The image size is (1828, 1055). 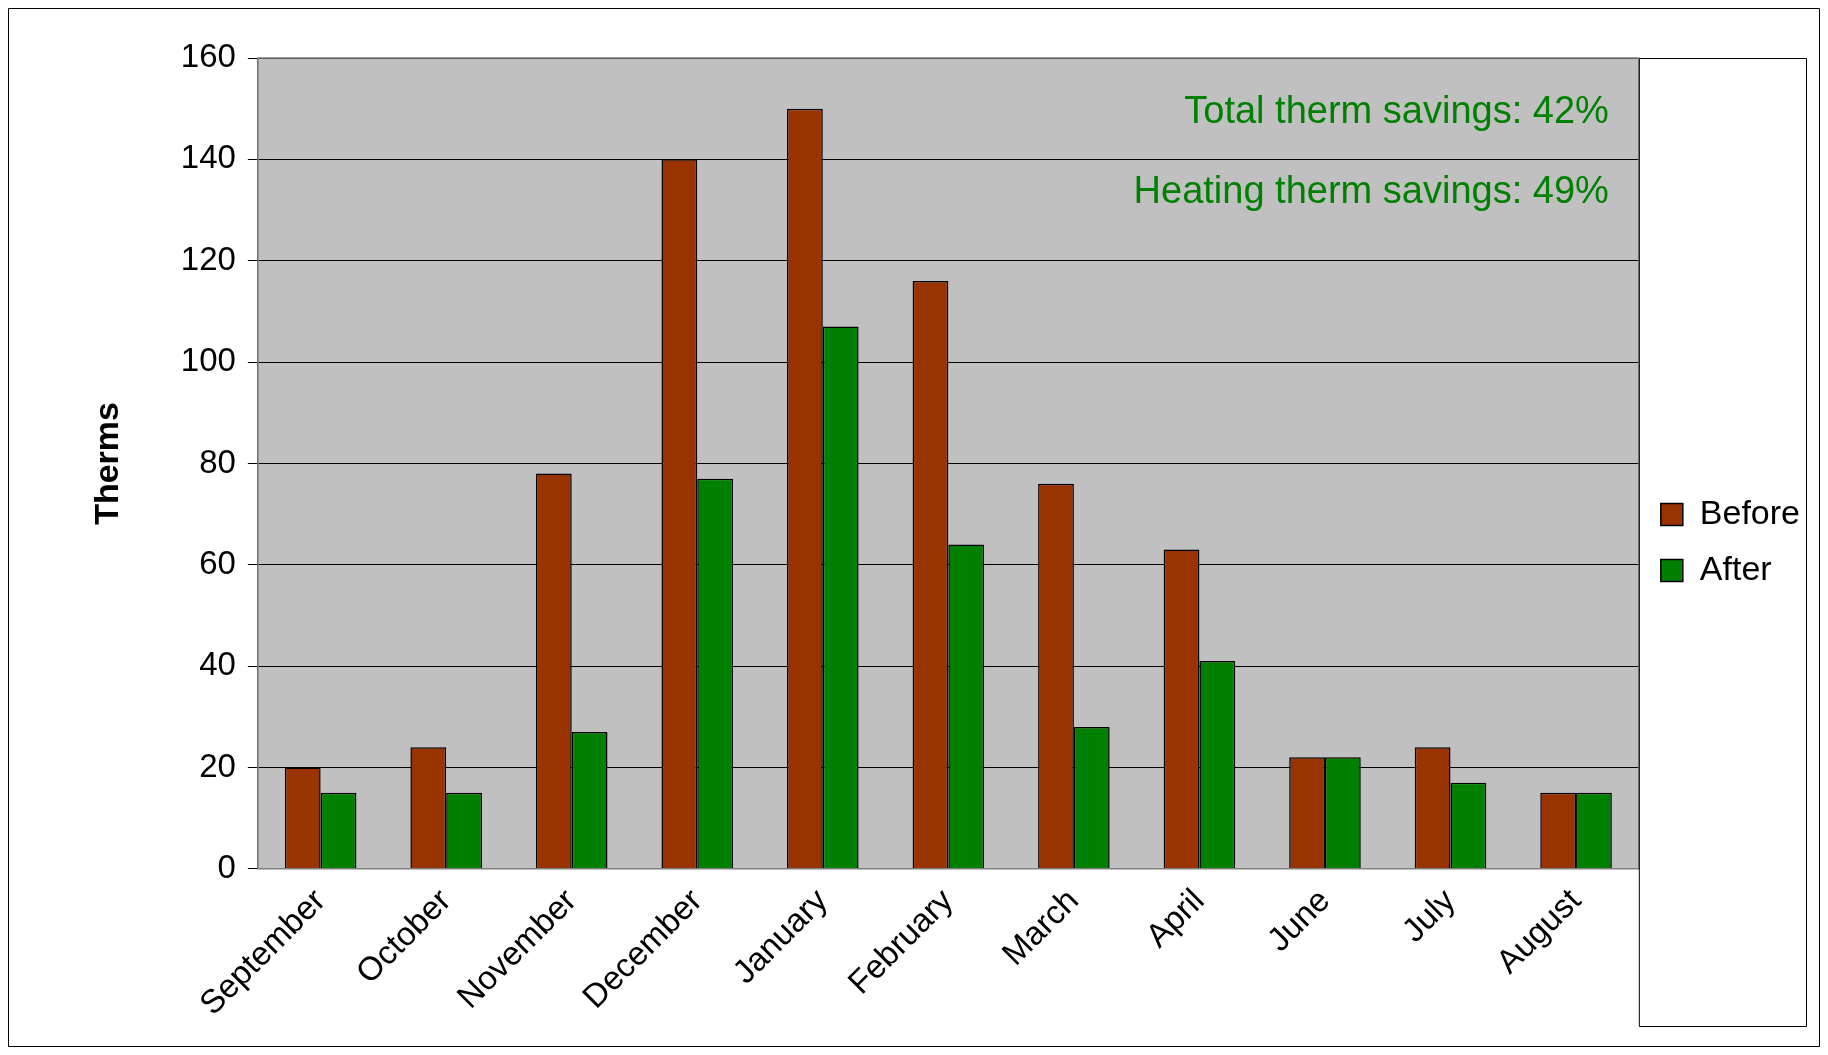 I want to click on y-tick-label: 40, so click(x=217, y=664).